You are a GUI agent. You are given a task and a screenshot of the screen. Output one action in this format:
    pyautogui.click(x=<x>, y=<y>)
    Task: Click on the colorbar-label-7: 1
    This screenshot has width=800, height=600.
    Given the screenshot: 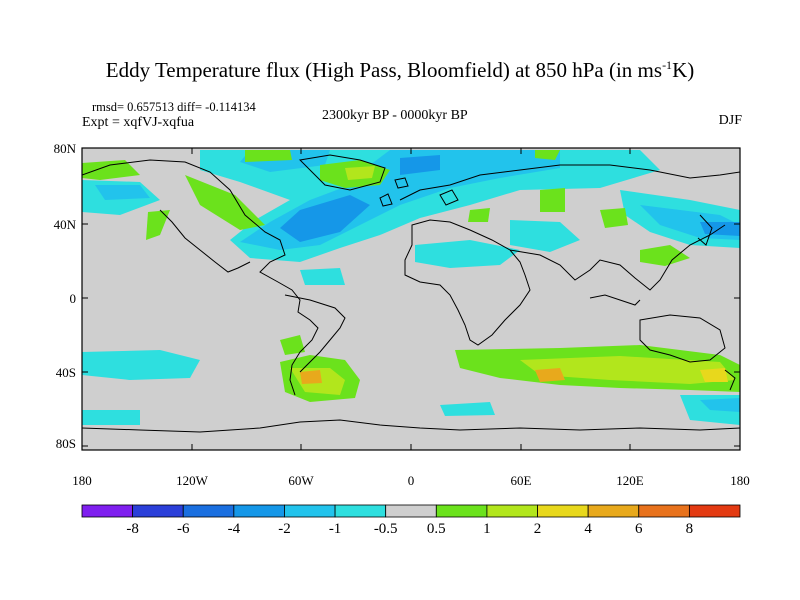 What is the action you would take?
    pyautogui.click(x=487, y=529)
    